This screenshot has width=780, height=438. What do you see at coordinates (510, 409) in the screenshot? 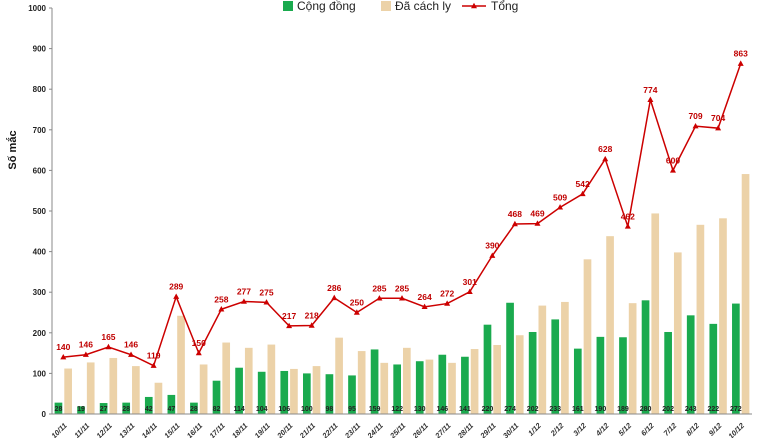
I see `bar-value-label: 274` at bounding box center [510, 409].